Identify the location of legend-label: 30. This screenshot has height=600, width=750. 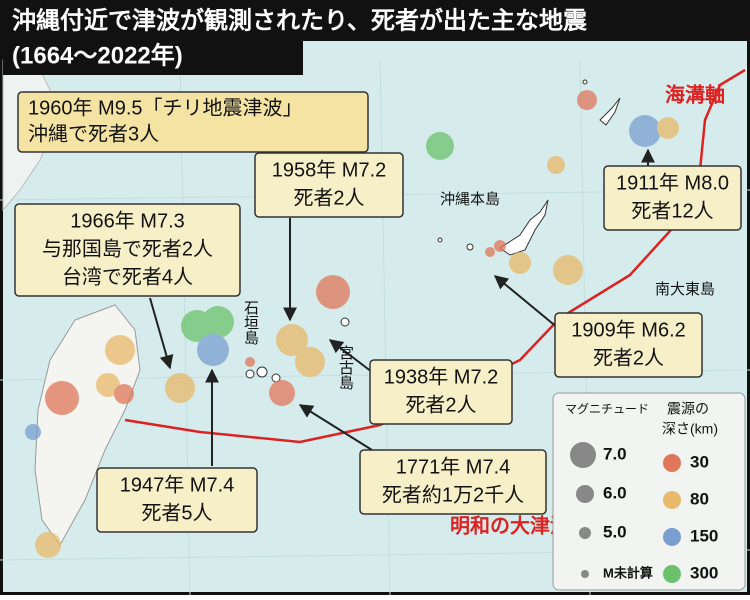
(699, 461).